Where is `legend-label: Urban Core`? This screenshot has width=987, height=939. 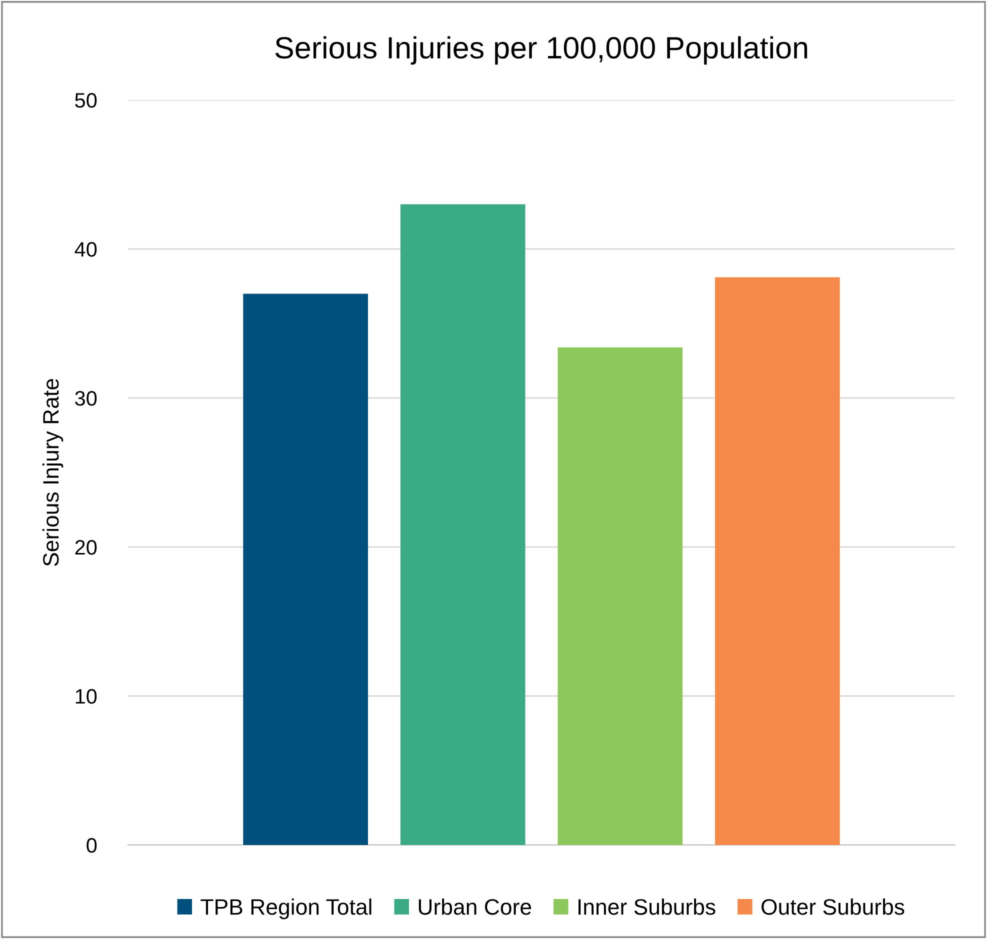
legend-label: Urban Core is located at coordinates (475, 906).